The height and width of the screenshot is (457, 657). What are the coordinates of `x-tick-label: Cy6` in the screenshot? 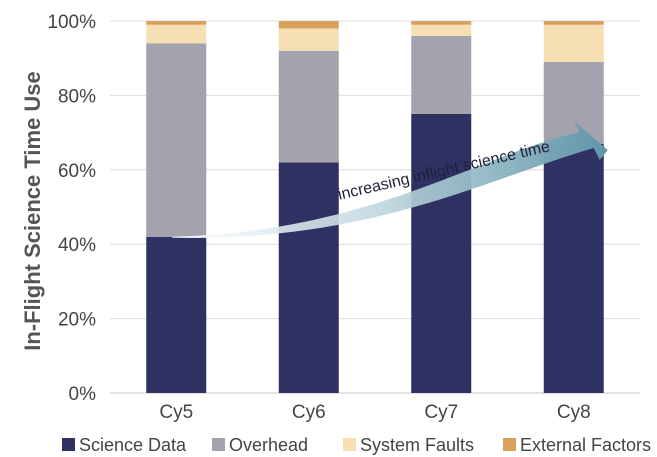 It's located at (309, 412).